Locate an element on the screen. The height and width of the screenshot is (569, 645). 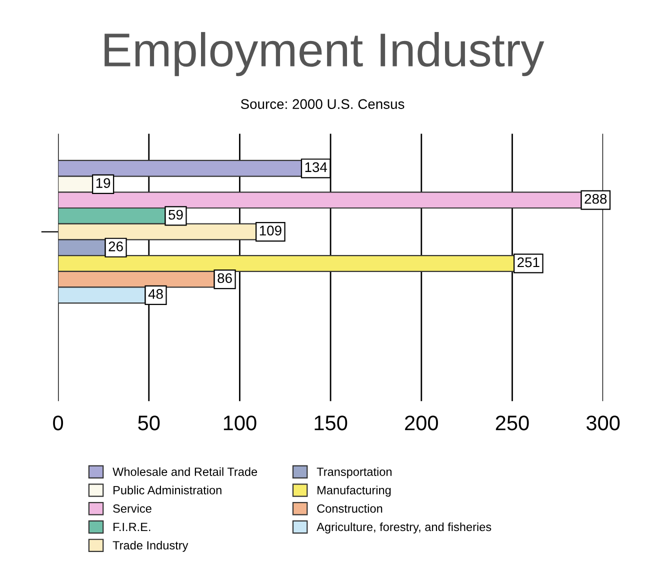
legend-label: Service is located at coordinates (132, 508).